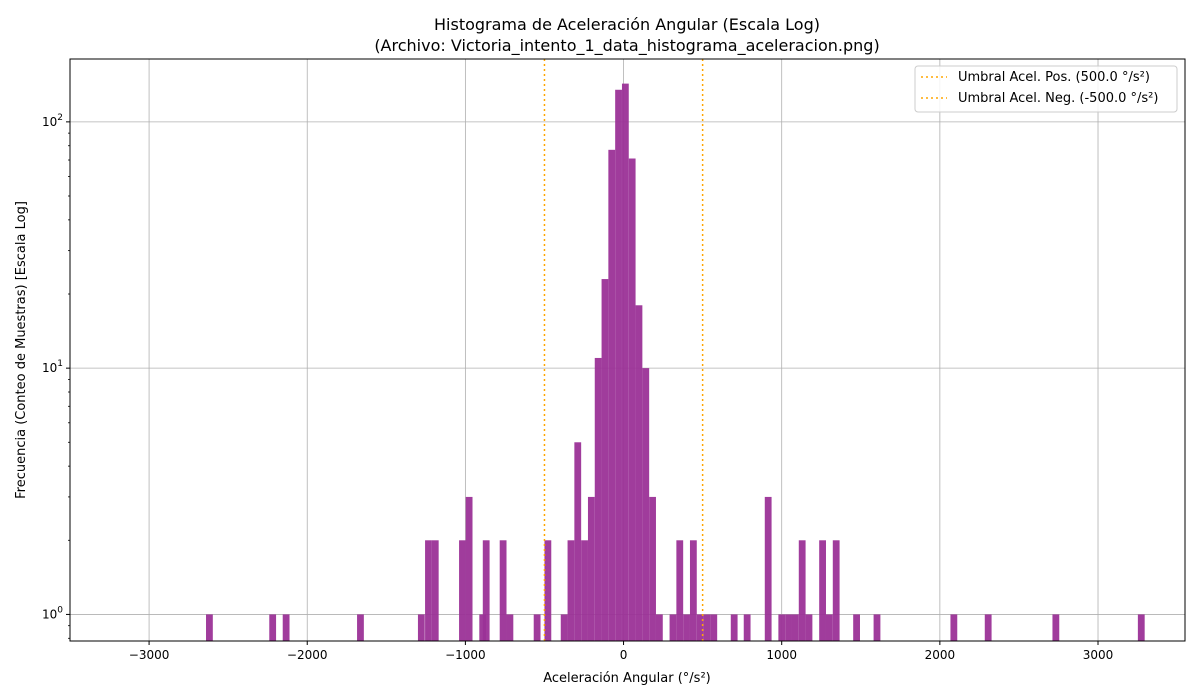  I want to click on x-tick-label: 0, so click(624, 655).